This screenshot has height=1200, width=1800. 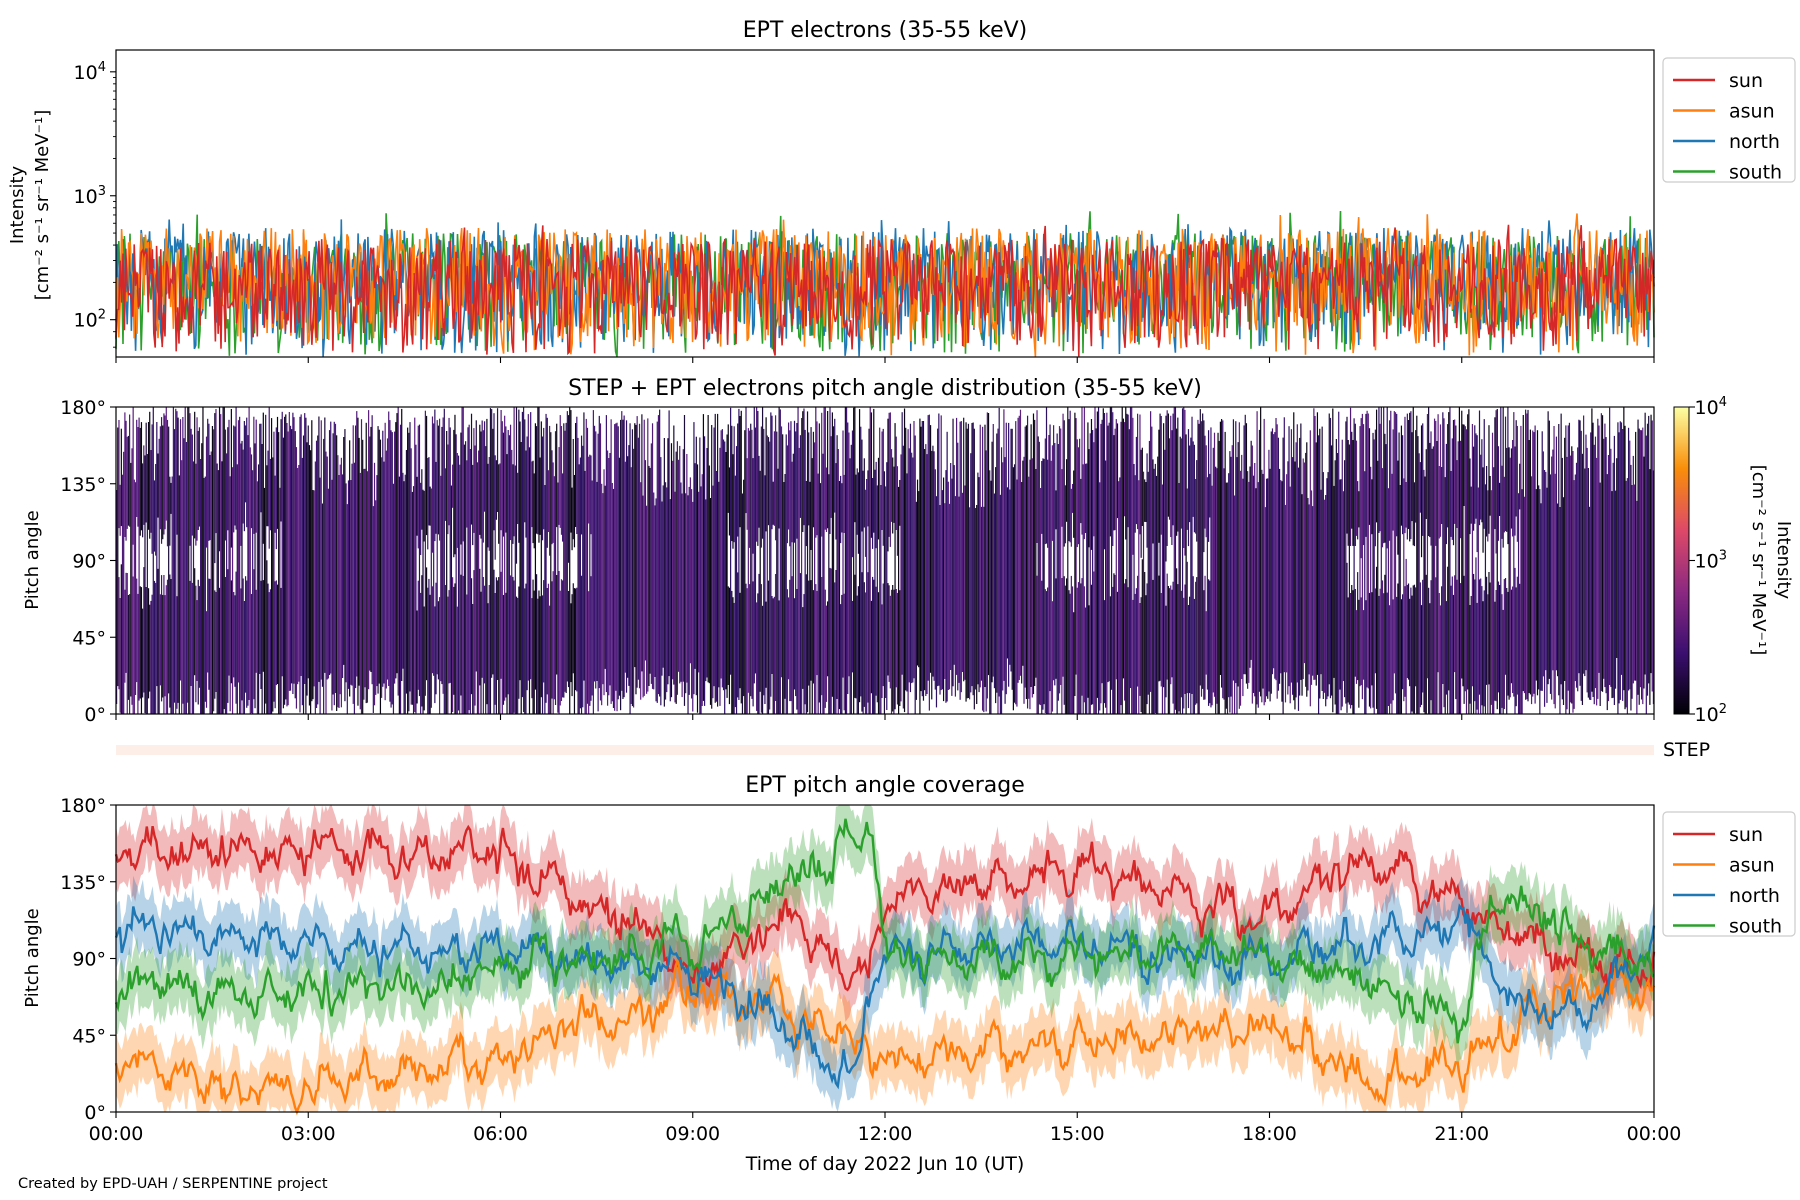 What do you see at coordinates (885, 1022) in the screenshot?
I see `series-band-asun` at bounding box center [885, 1022].